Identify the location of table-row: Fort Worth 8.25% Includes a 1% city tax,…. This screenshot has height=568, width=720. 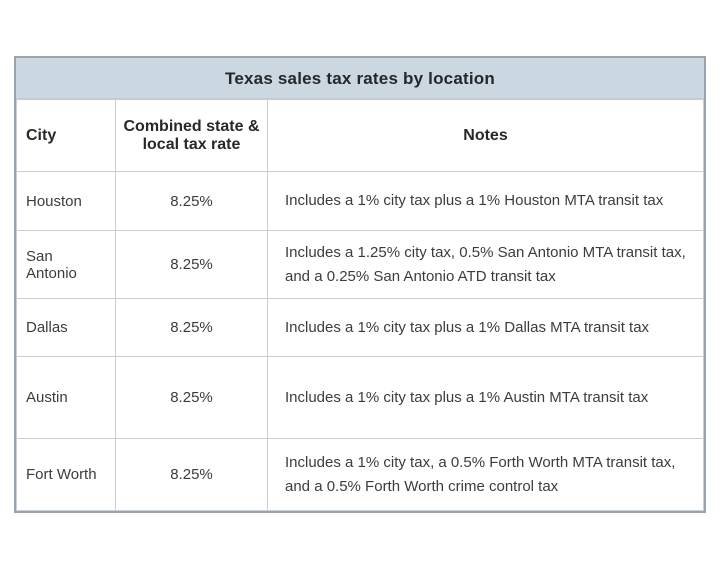
(360, 474).